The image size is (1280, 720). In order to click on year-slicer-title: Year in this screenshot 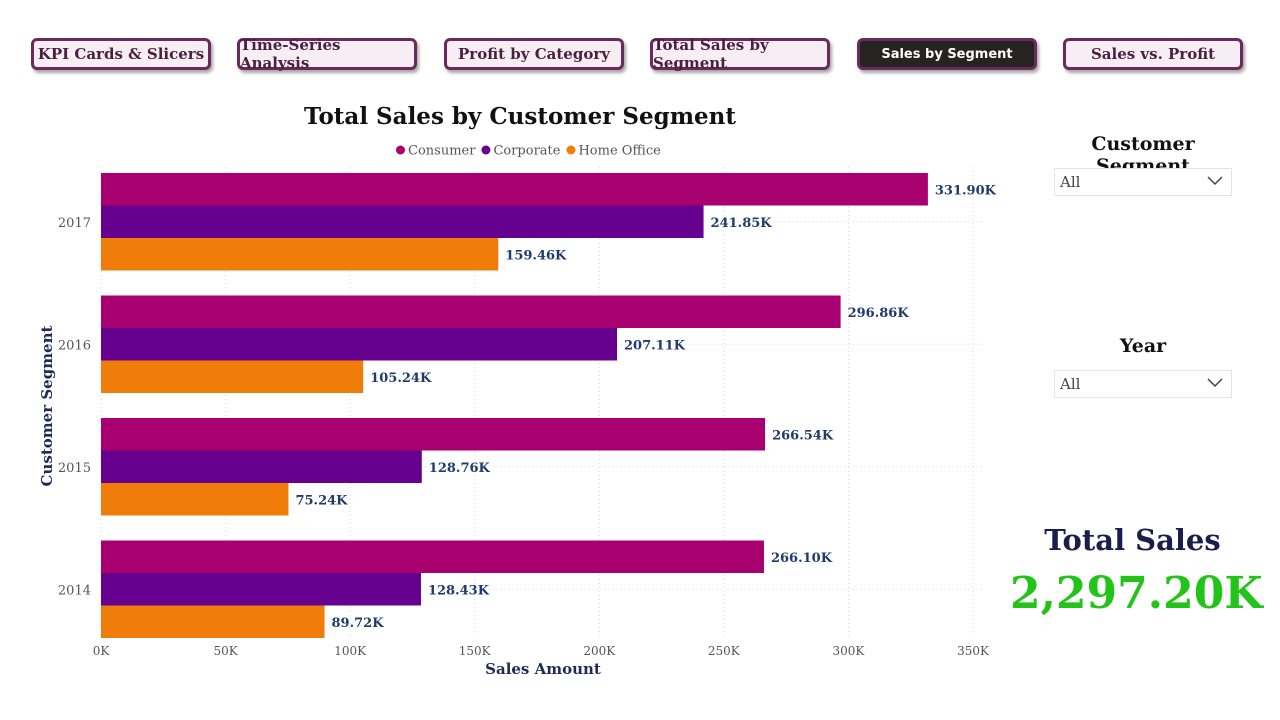, I will do `click(1143, 346)`.